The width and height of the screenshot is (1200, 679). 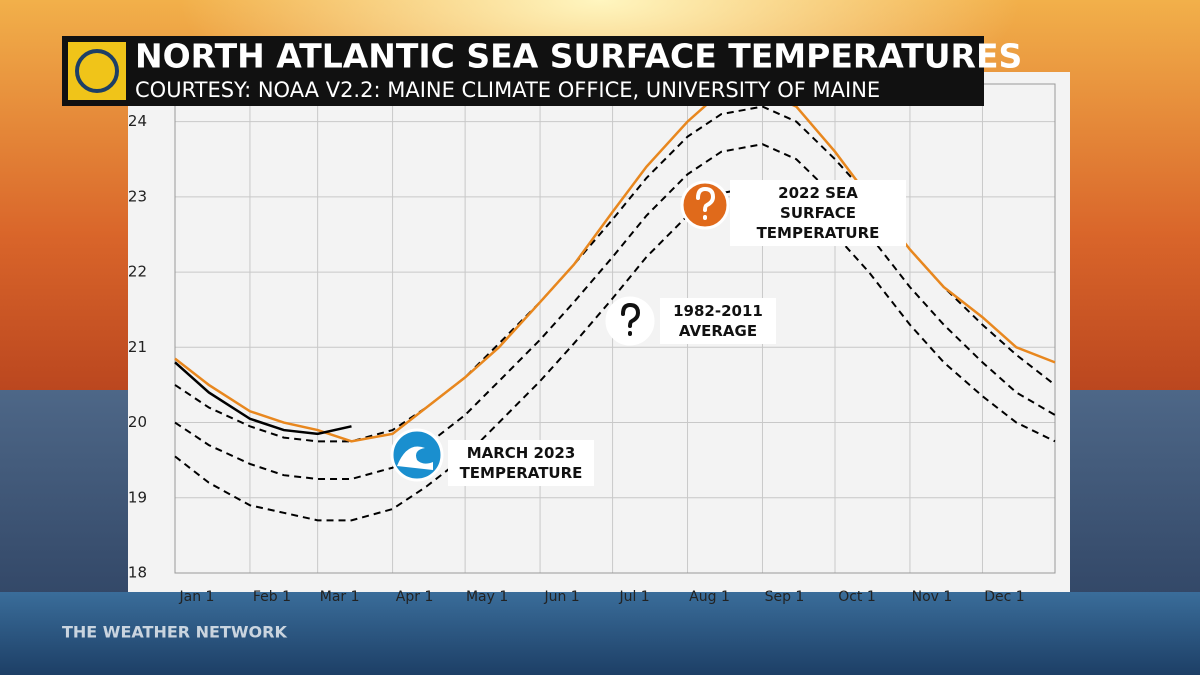 I want to click on title-bar, so click(x=523, y=71).